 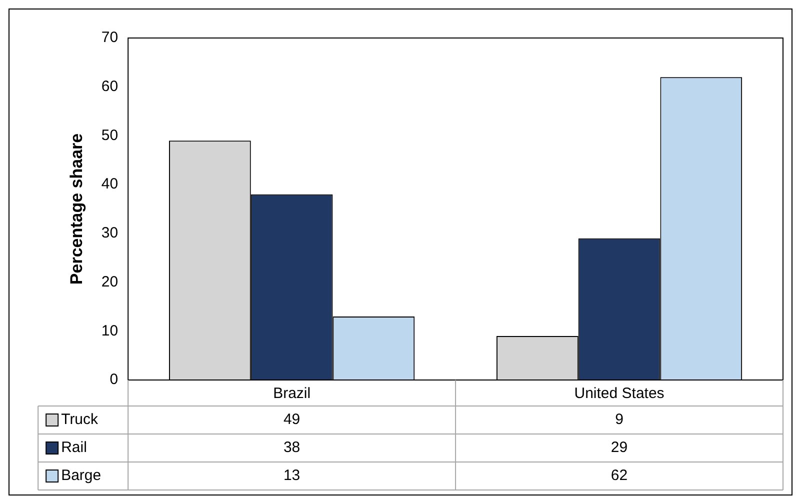 I want to click on y-tick-label: 50, so click(x=109, y=135).